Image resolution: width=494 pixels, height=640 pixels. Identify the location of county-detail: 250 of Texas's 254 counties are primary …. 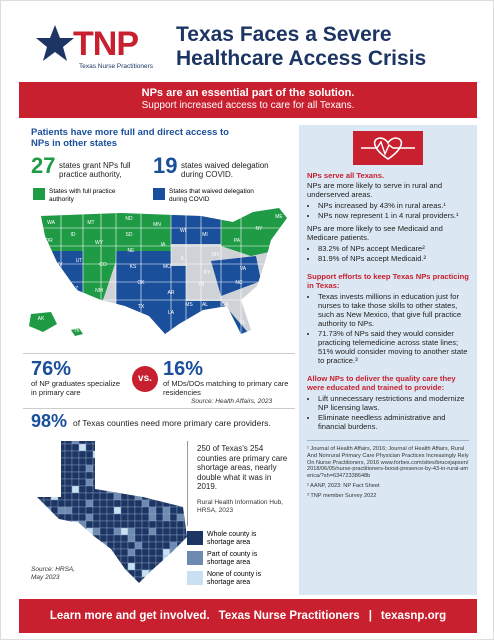
(242, 467).